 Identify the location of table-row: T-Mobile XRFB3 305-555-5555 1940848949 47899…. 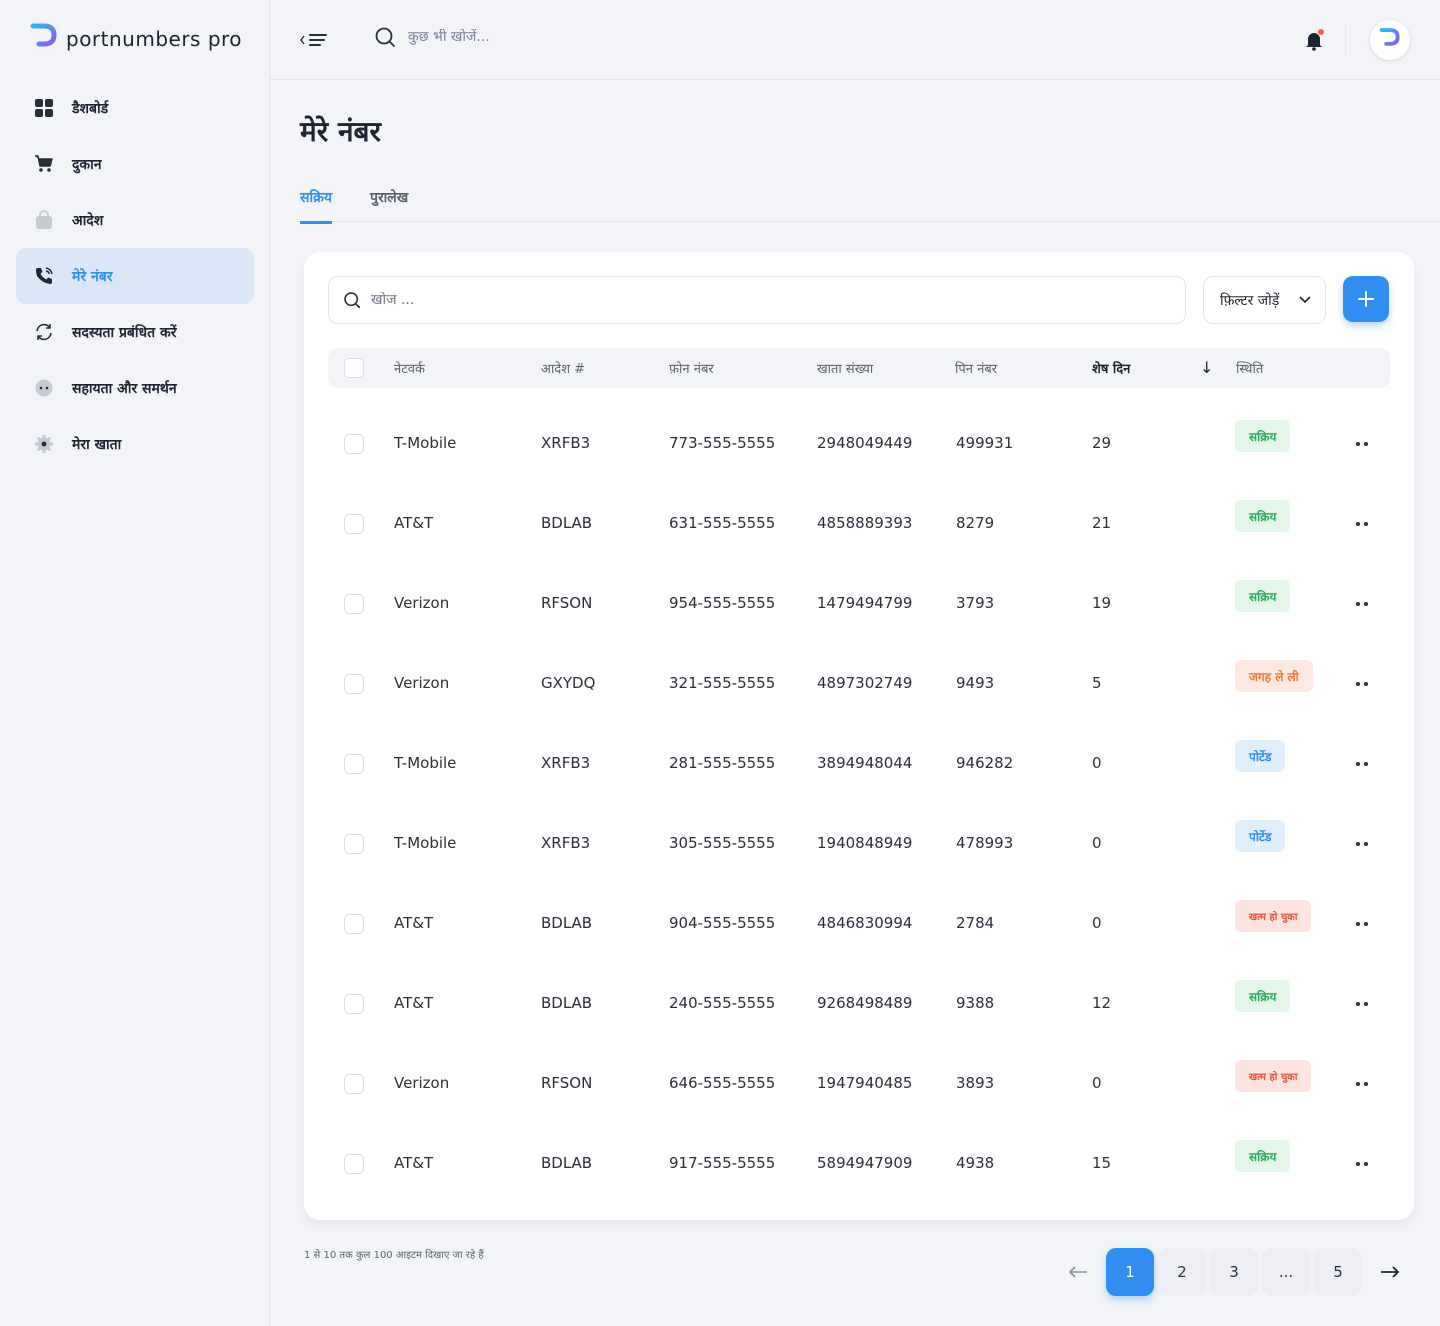
(859, 844).